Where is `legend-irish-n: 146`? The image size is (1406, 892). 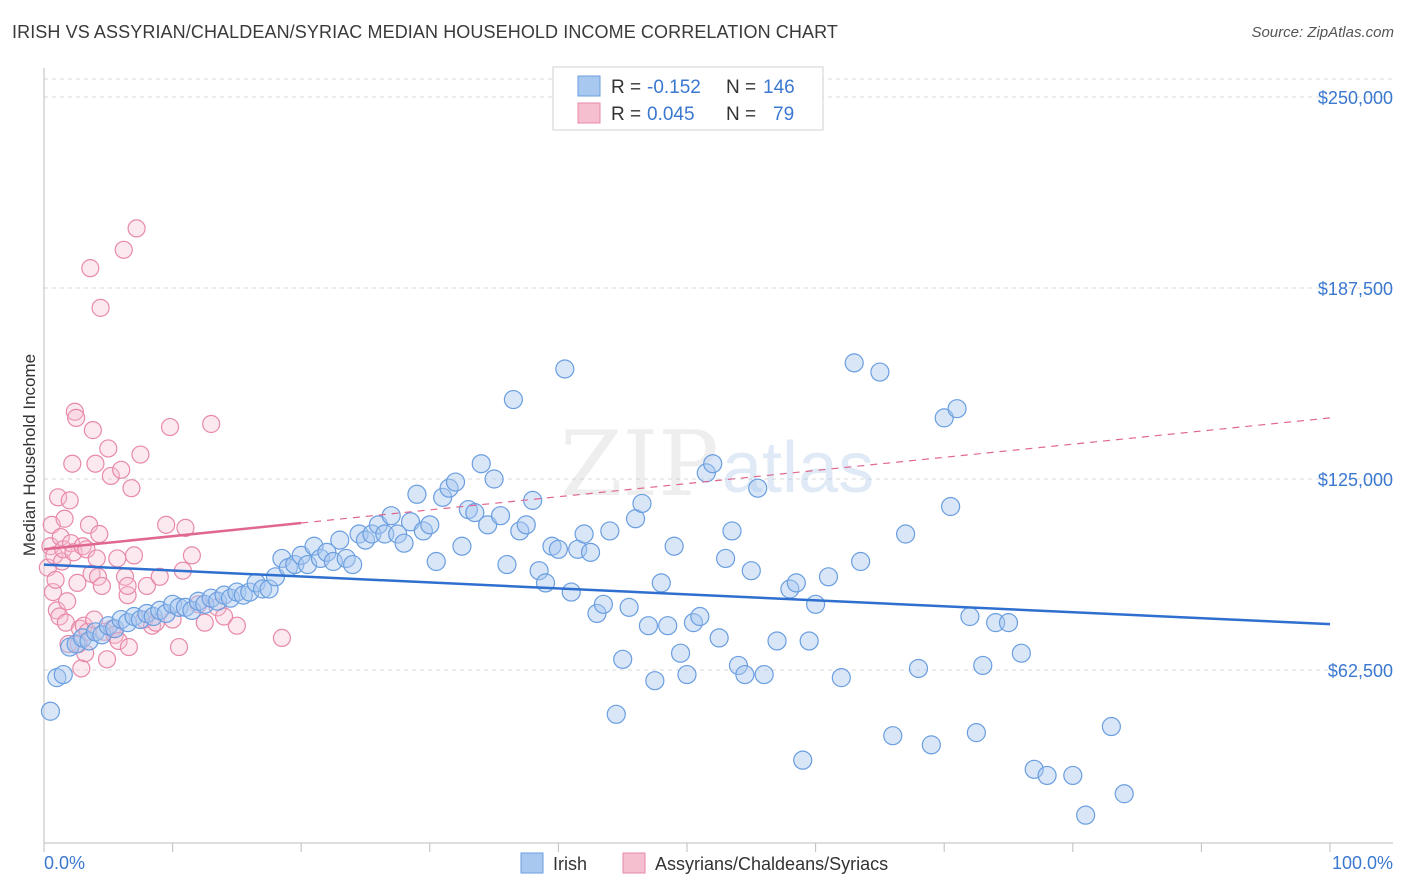 legend-irish-n: 146 is located at coordinates (779, 87).